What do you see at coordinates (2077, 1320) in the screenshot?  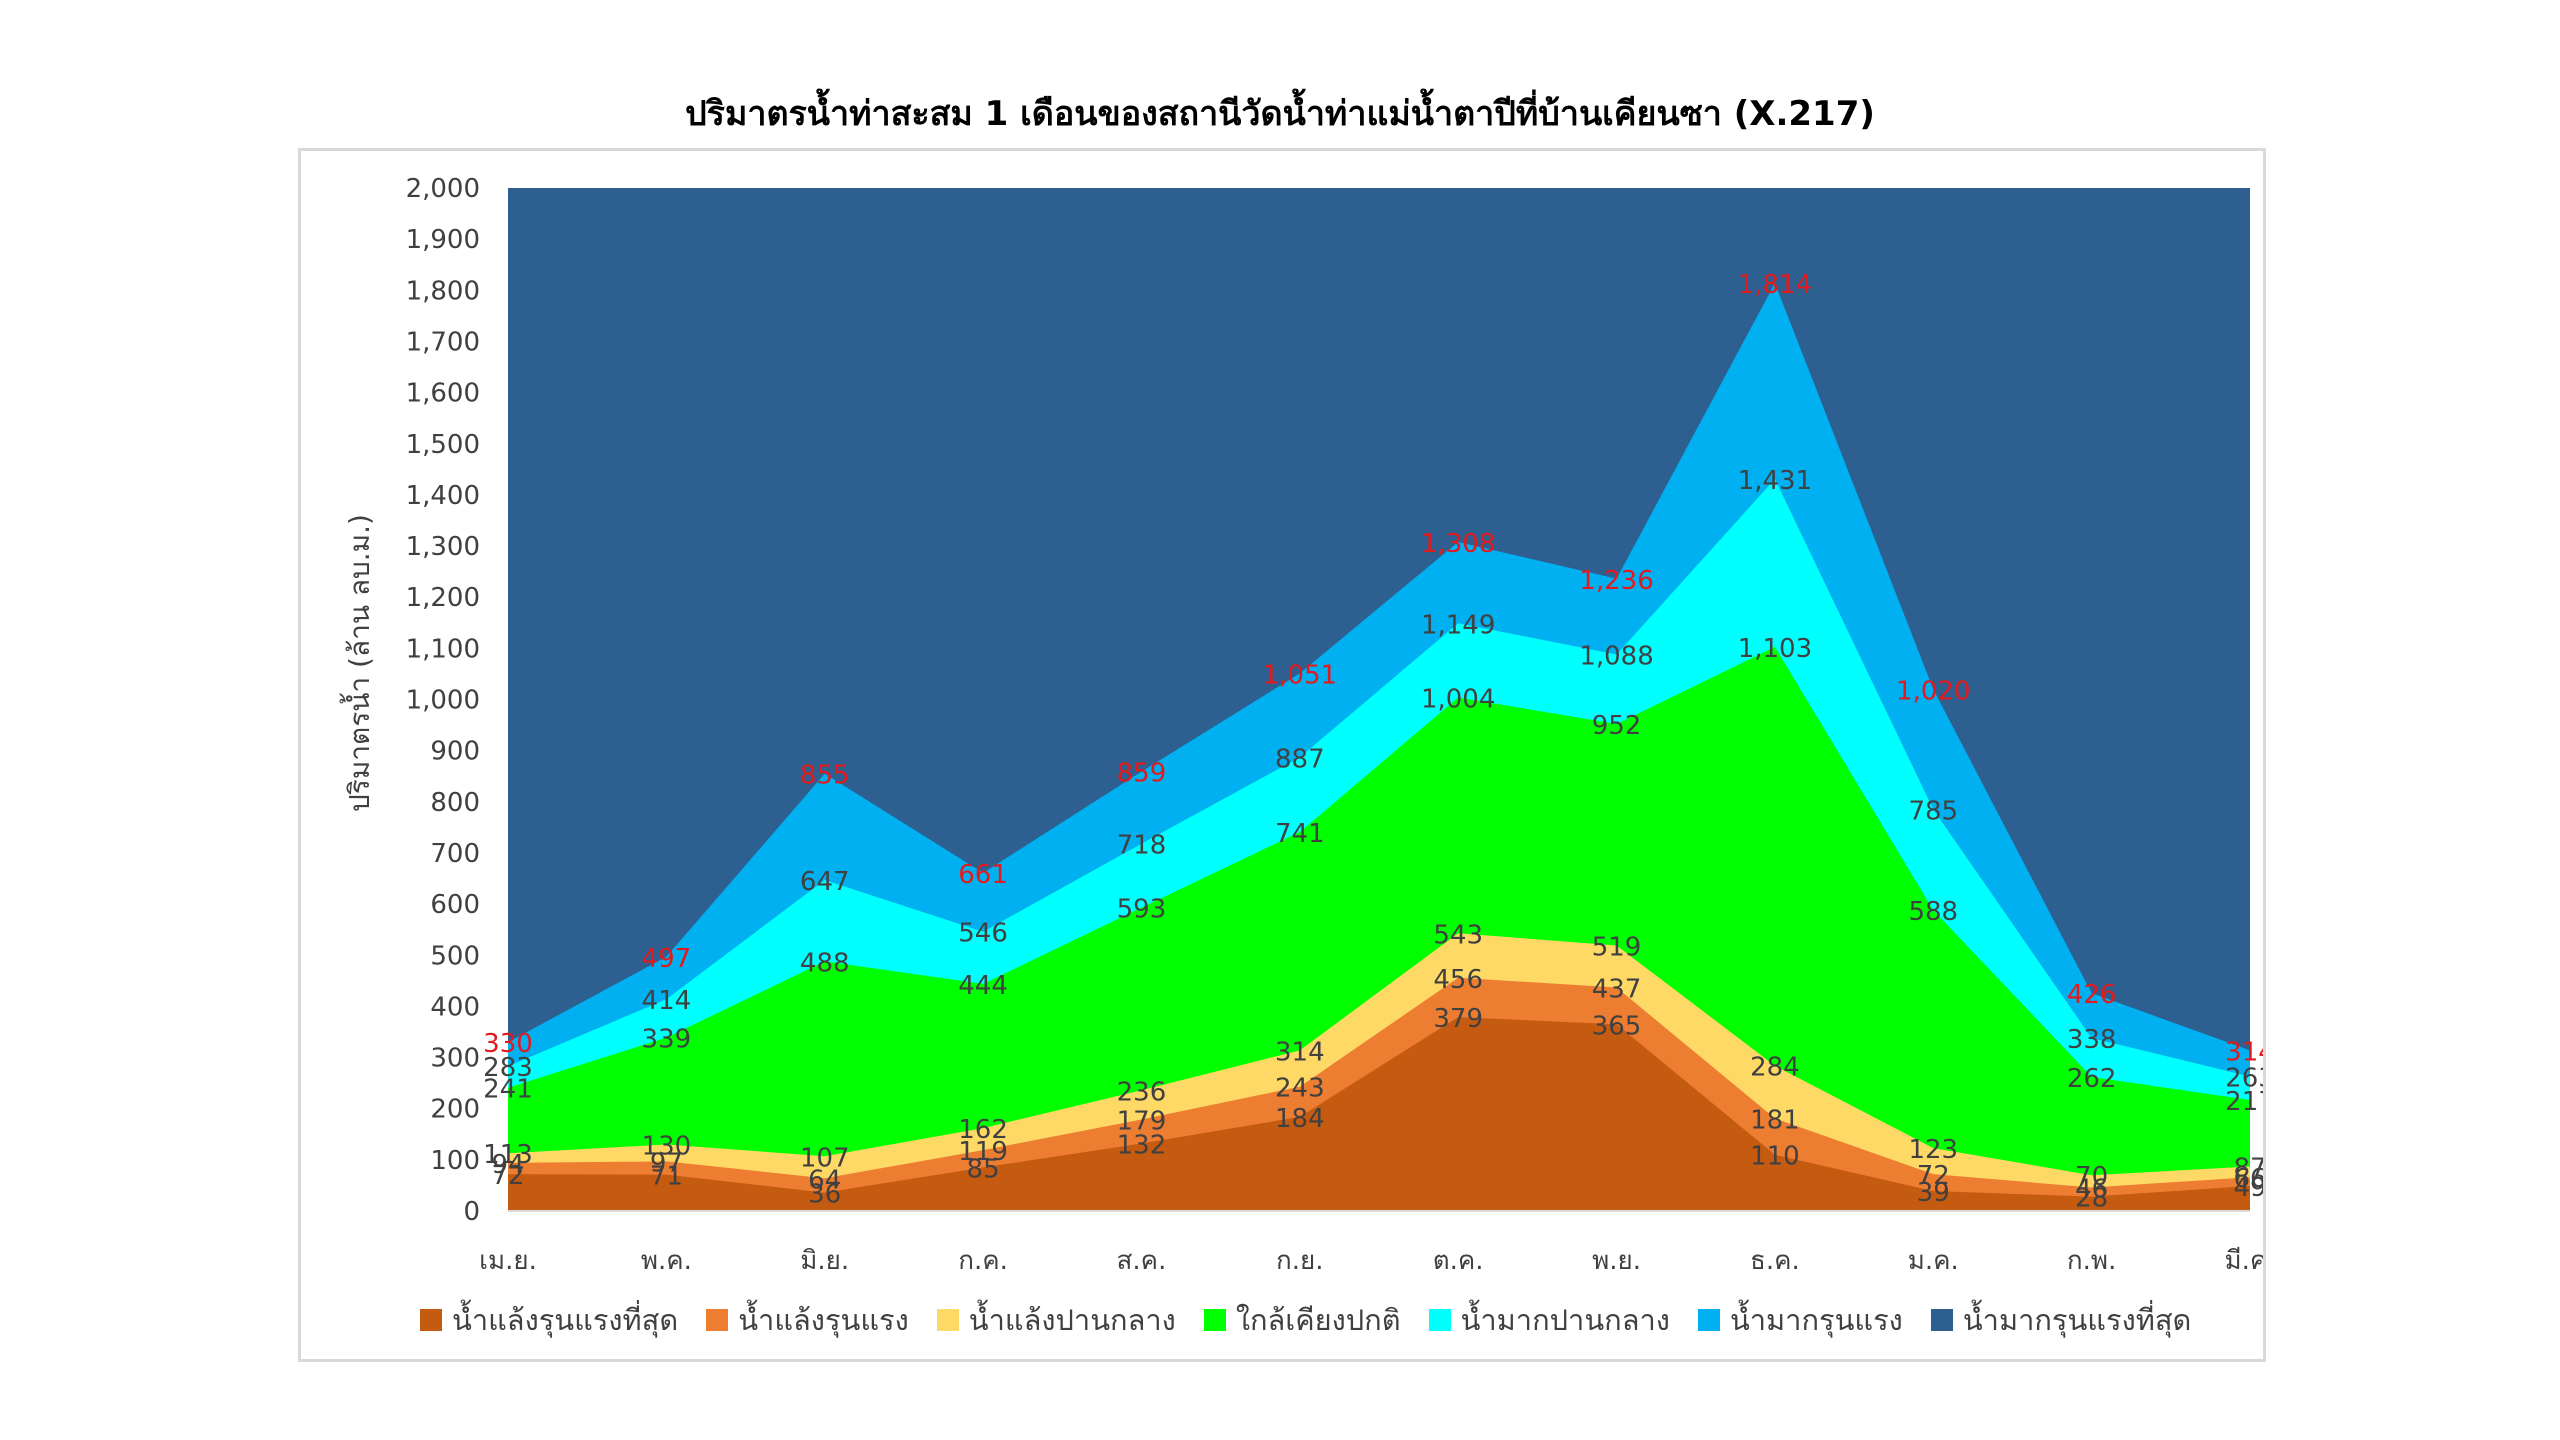 I see `legend-label: น้ำมากรุนแรงที่สุด` at bounding box center [2077, 1320].